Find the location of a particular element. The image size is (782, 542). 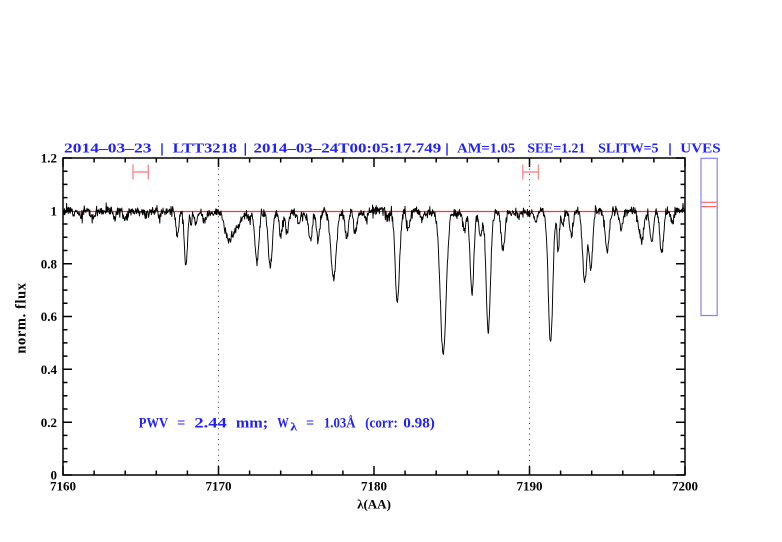

svg-text: λ is located at coordinates (293, 428).